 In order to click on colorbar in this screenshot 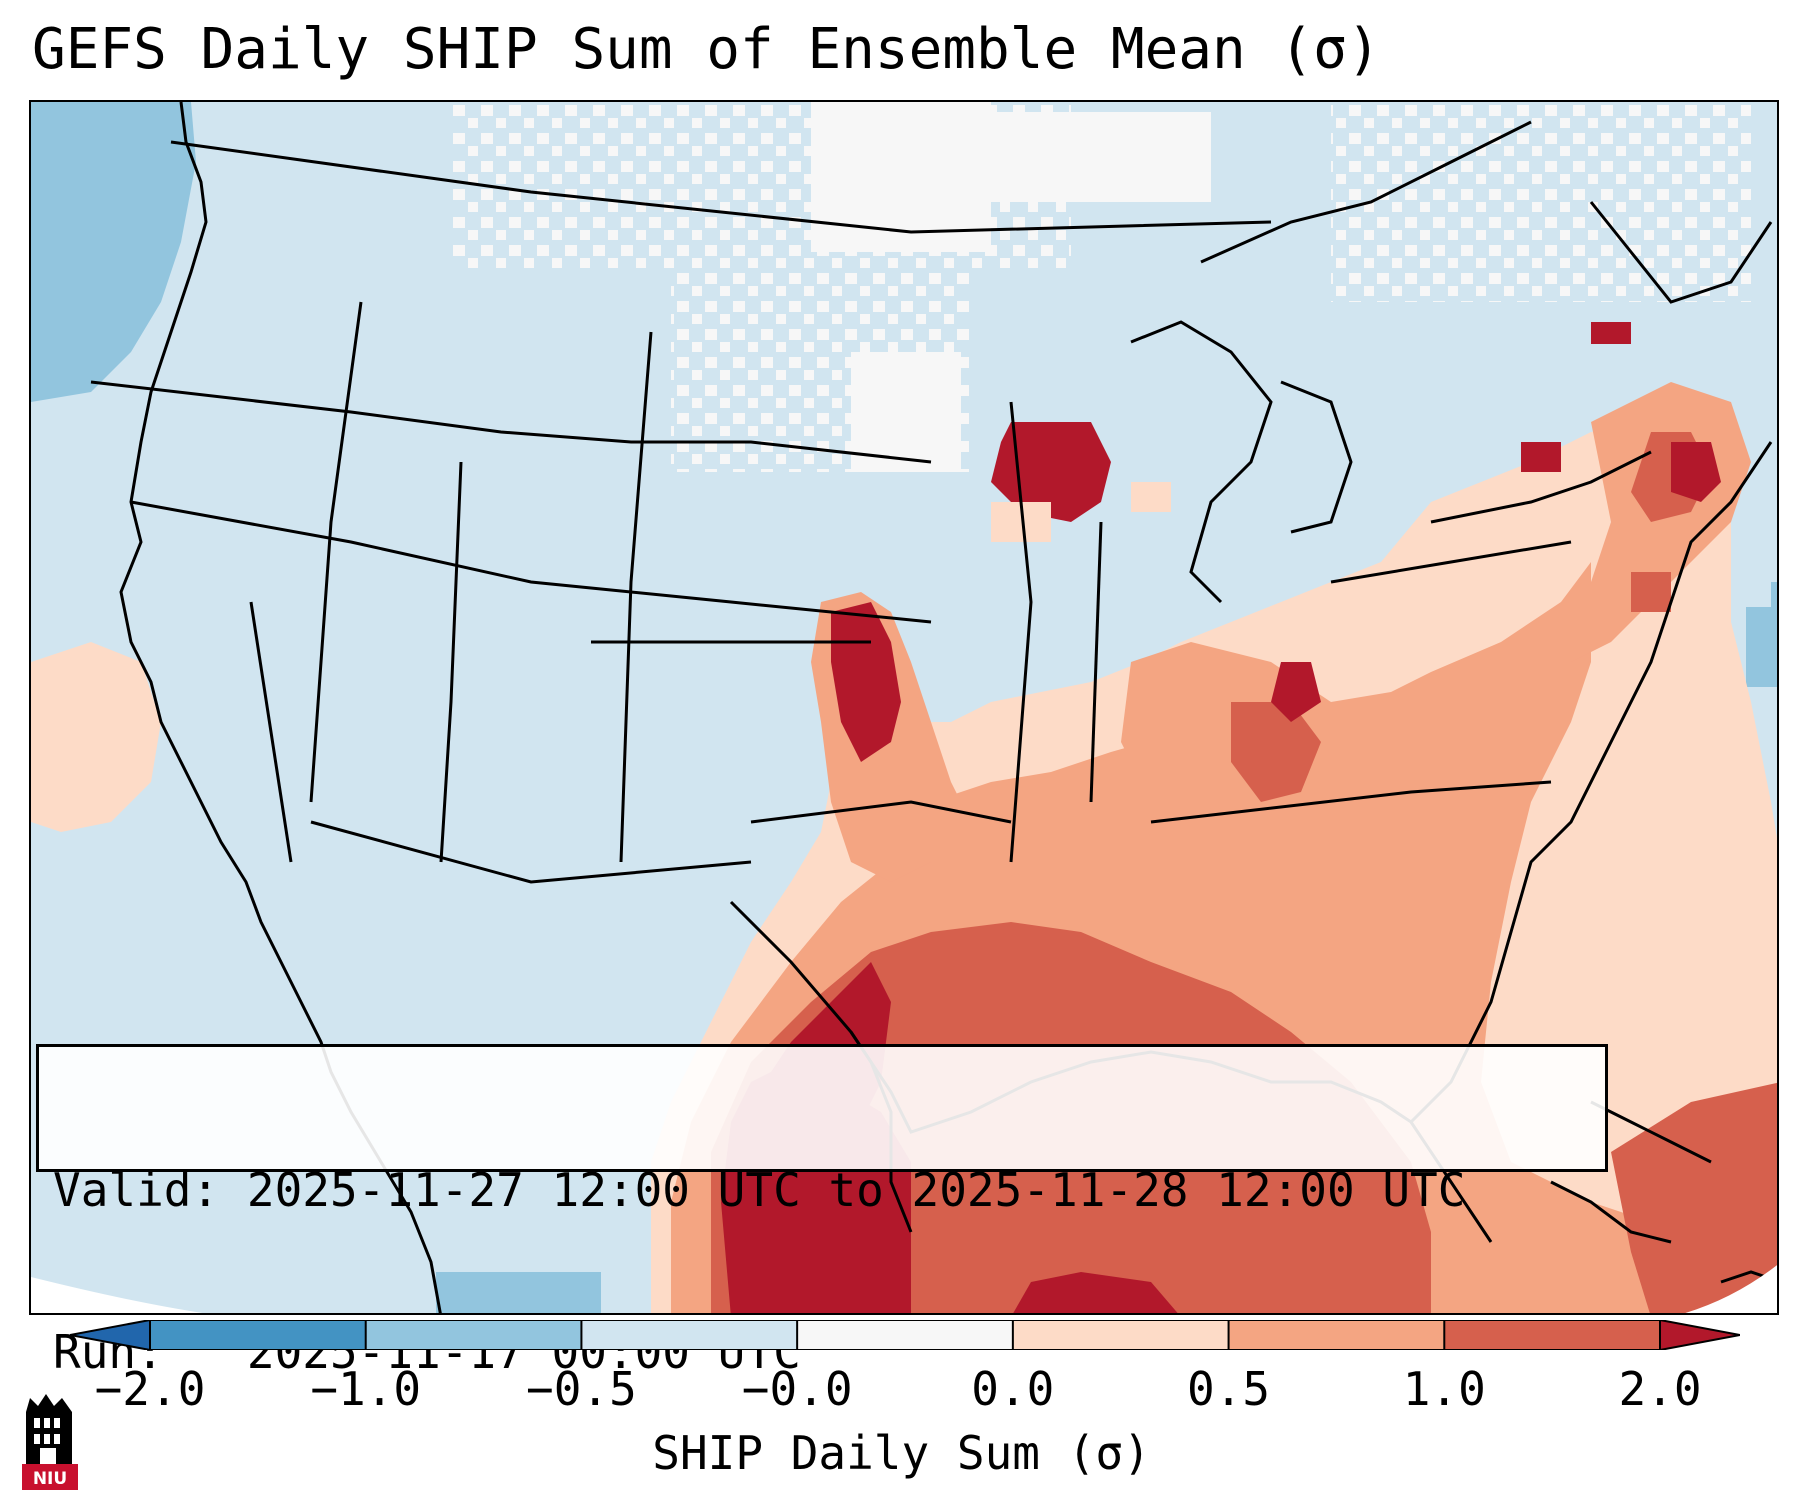, I will do `click(905, 1335)`.